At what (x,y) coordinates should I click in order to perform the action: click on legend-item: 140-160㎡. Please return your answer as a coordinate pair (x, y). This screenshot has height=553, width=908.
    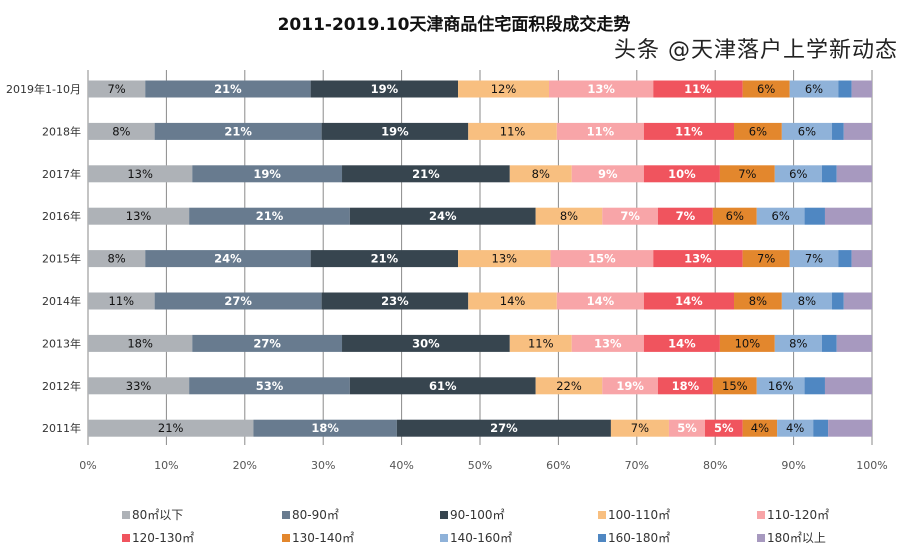
    Looking at the image, I should click on (476, 537).